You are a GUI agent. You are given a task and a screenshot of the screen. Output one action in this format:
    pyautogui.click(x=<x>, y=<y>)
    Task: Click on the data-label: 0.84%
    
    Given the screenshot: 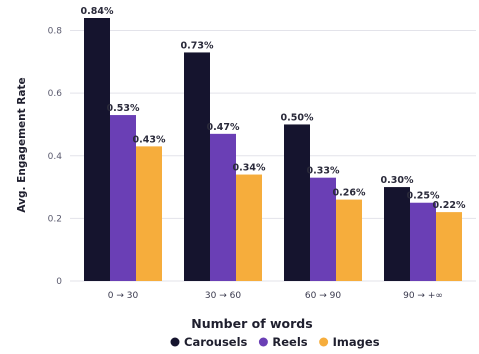 What is the action you would take?
    pyautogui.click(x=97, y=11)
    